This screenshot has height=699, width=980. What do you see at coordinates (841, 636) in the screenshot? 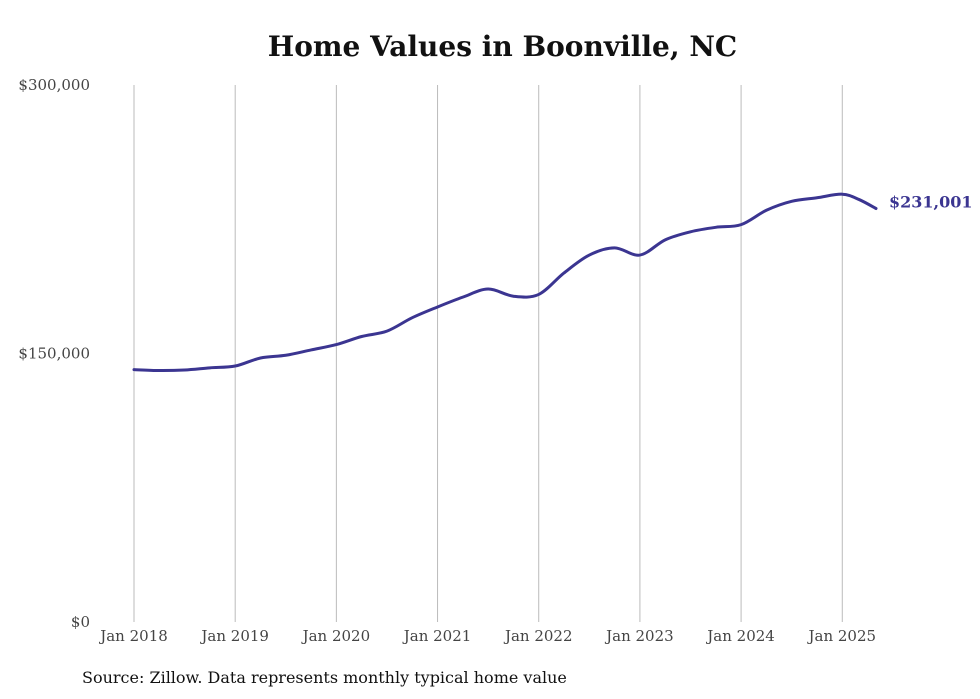
I see `x-tick-label: Jan 2025` at bounding box center [841, 636].